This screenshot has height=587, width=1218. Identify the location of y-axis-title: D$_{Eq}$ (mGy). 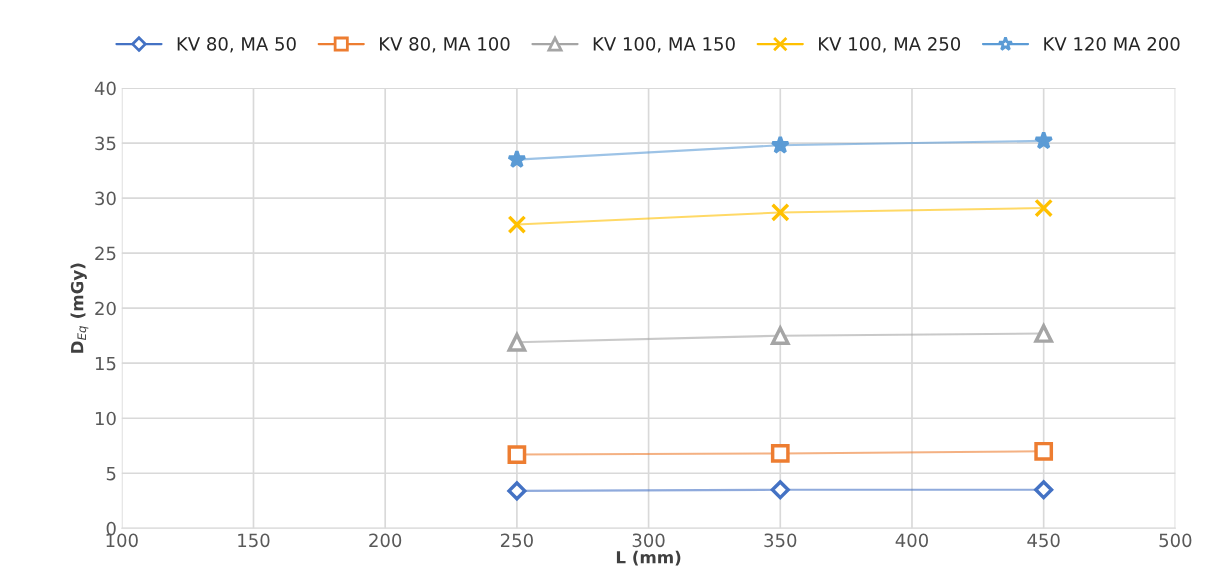
(79, 308).